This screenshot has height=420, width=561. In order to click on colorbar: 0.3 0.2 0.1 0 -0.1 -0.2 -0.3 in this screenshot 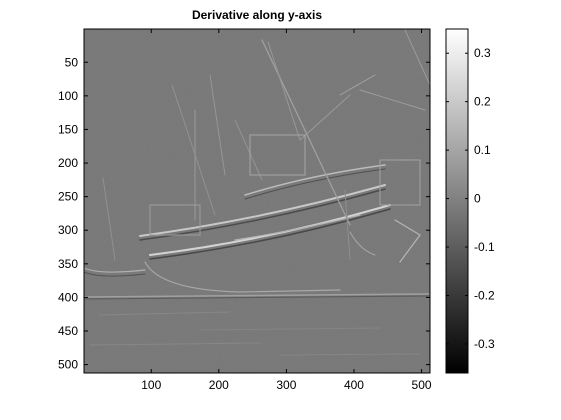, I will do `click(470, 201)`.